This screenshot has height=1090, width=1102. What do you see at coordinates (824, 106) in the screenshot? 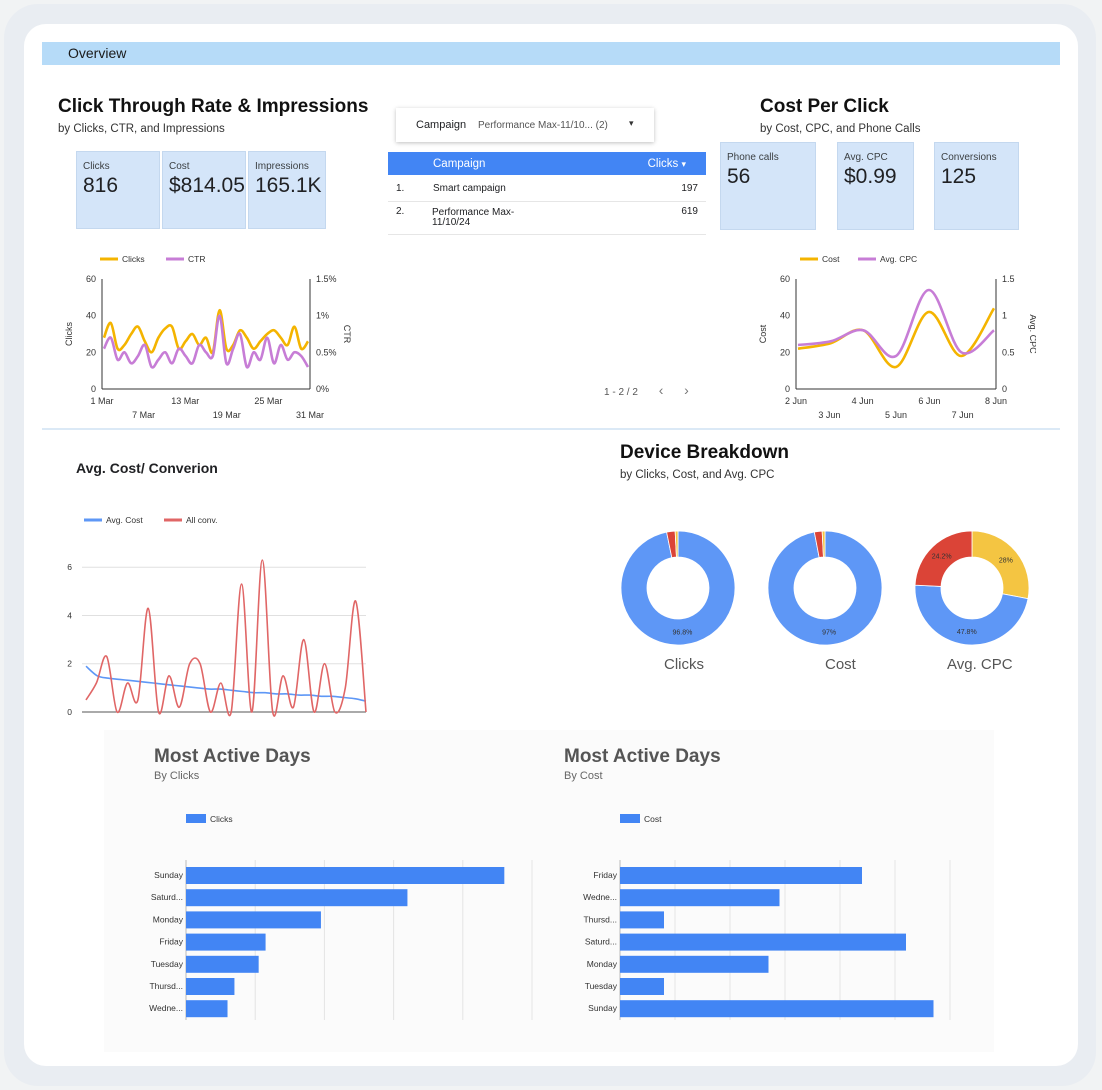
I see `cpc-title: Cost Per Click` at bounding box center [824, 106].